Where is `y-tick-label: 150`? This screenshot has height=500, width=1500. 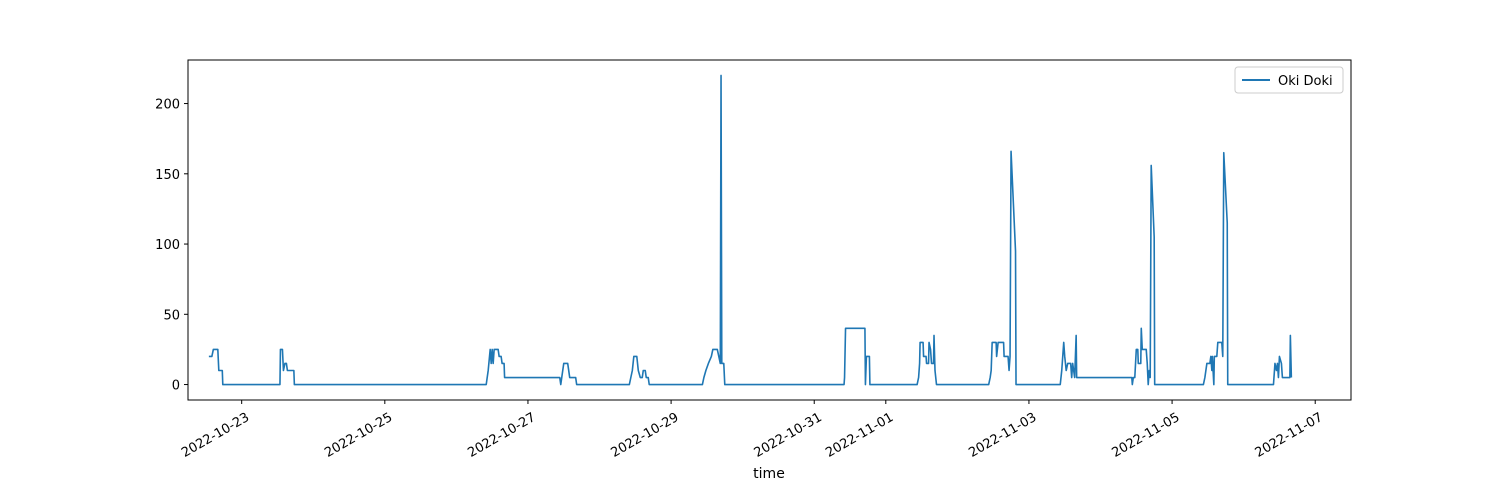 y-tick-label: 150 is located at coordinates (167, 175).